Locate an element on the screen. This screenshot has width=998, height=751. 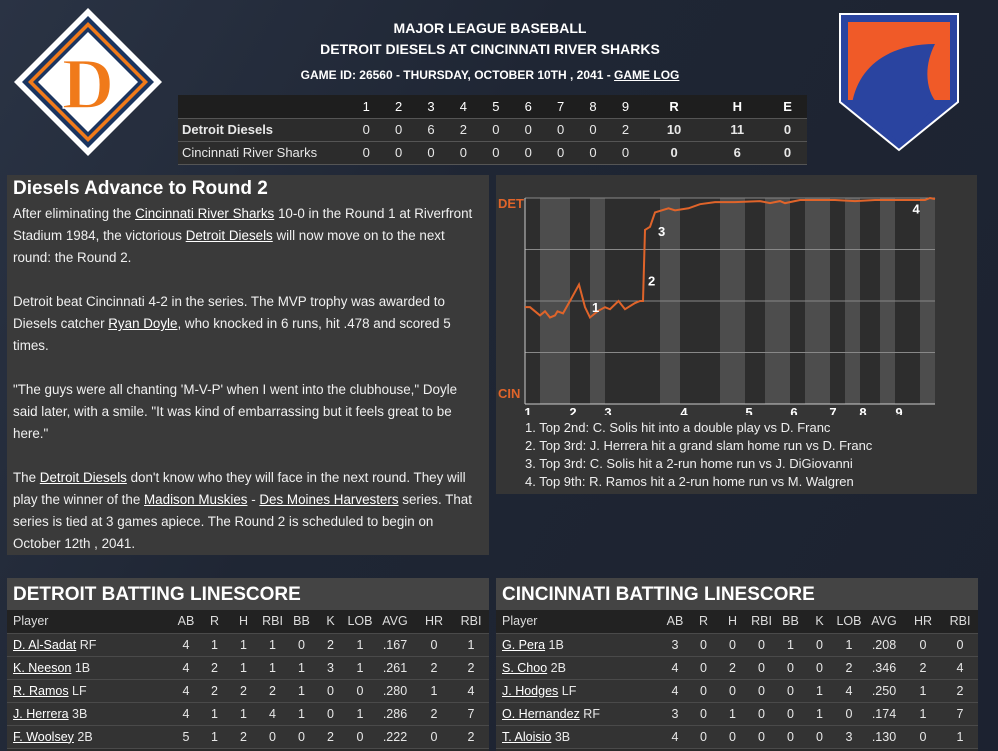
article-title: Diesels Advance to Round 2 is located at coordinates (140, 188).